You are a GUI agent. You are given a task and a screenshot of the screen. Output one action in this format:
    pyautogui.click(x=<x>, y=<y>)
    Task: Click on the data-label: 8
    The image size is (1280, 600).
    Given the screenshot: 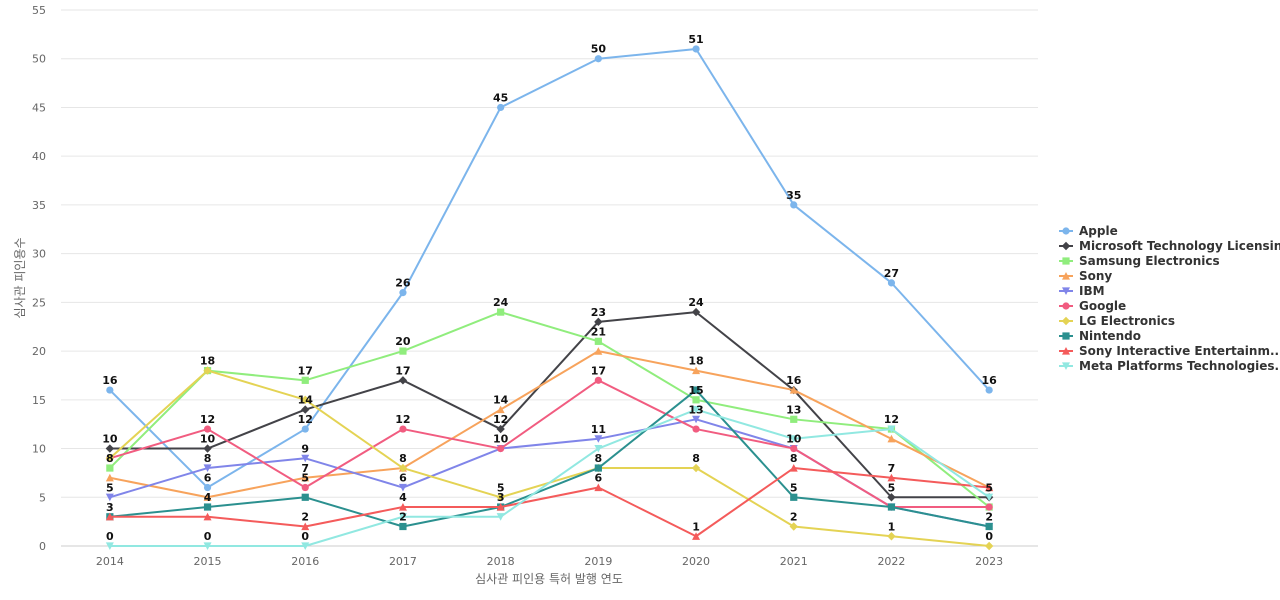 What is the action you would take?
    pyautogui.click(x=599, y=458)
    